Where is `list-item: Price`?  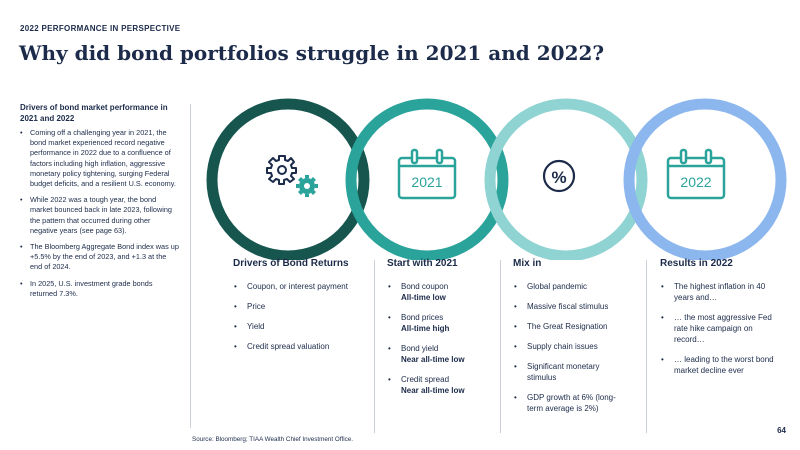 list-item: Price is located at coordinates (298, 306).